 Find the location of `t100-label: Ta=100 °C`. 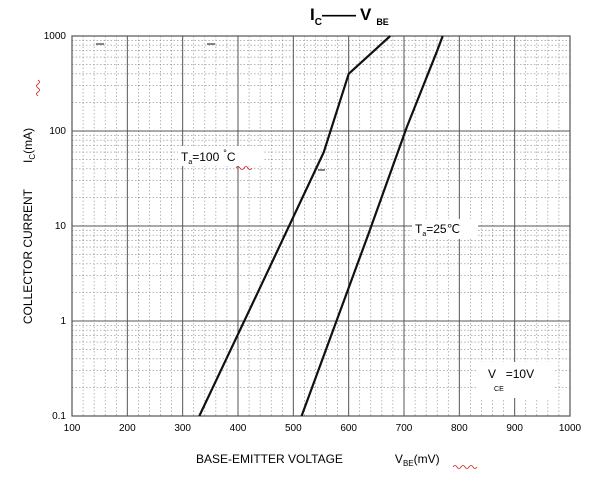

t100-label: Ta=100 °C is located at coordinates (208, 157).